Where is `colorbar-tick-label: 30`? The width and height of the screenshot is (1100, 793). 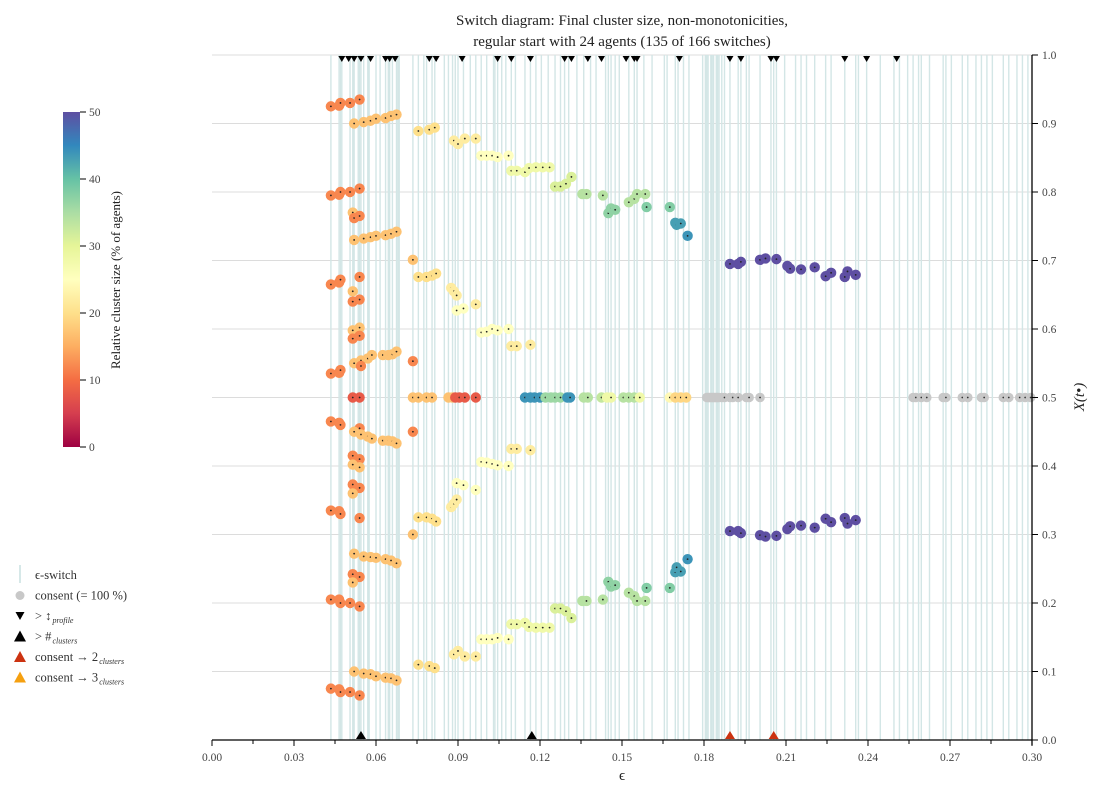
colorbar-tick-label: 30 is located at coordinates (95, 247).